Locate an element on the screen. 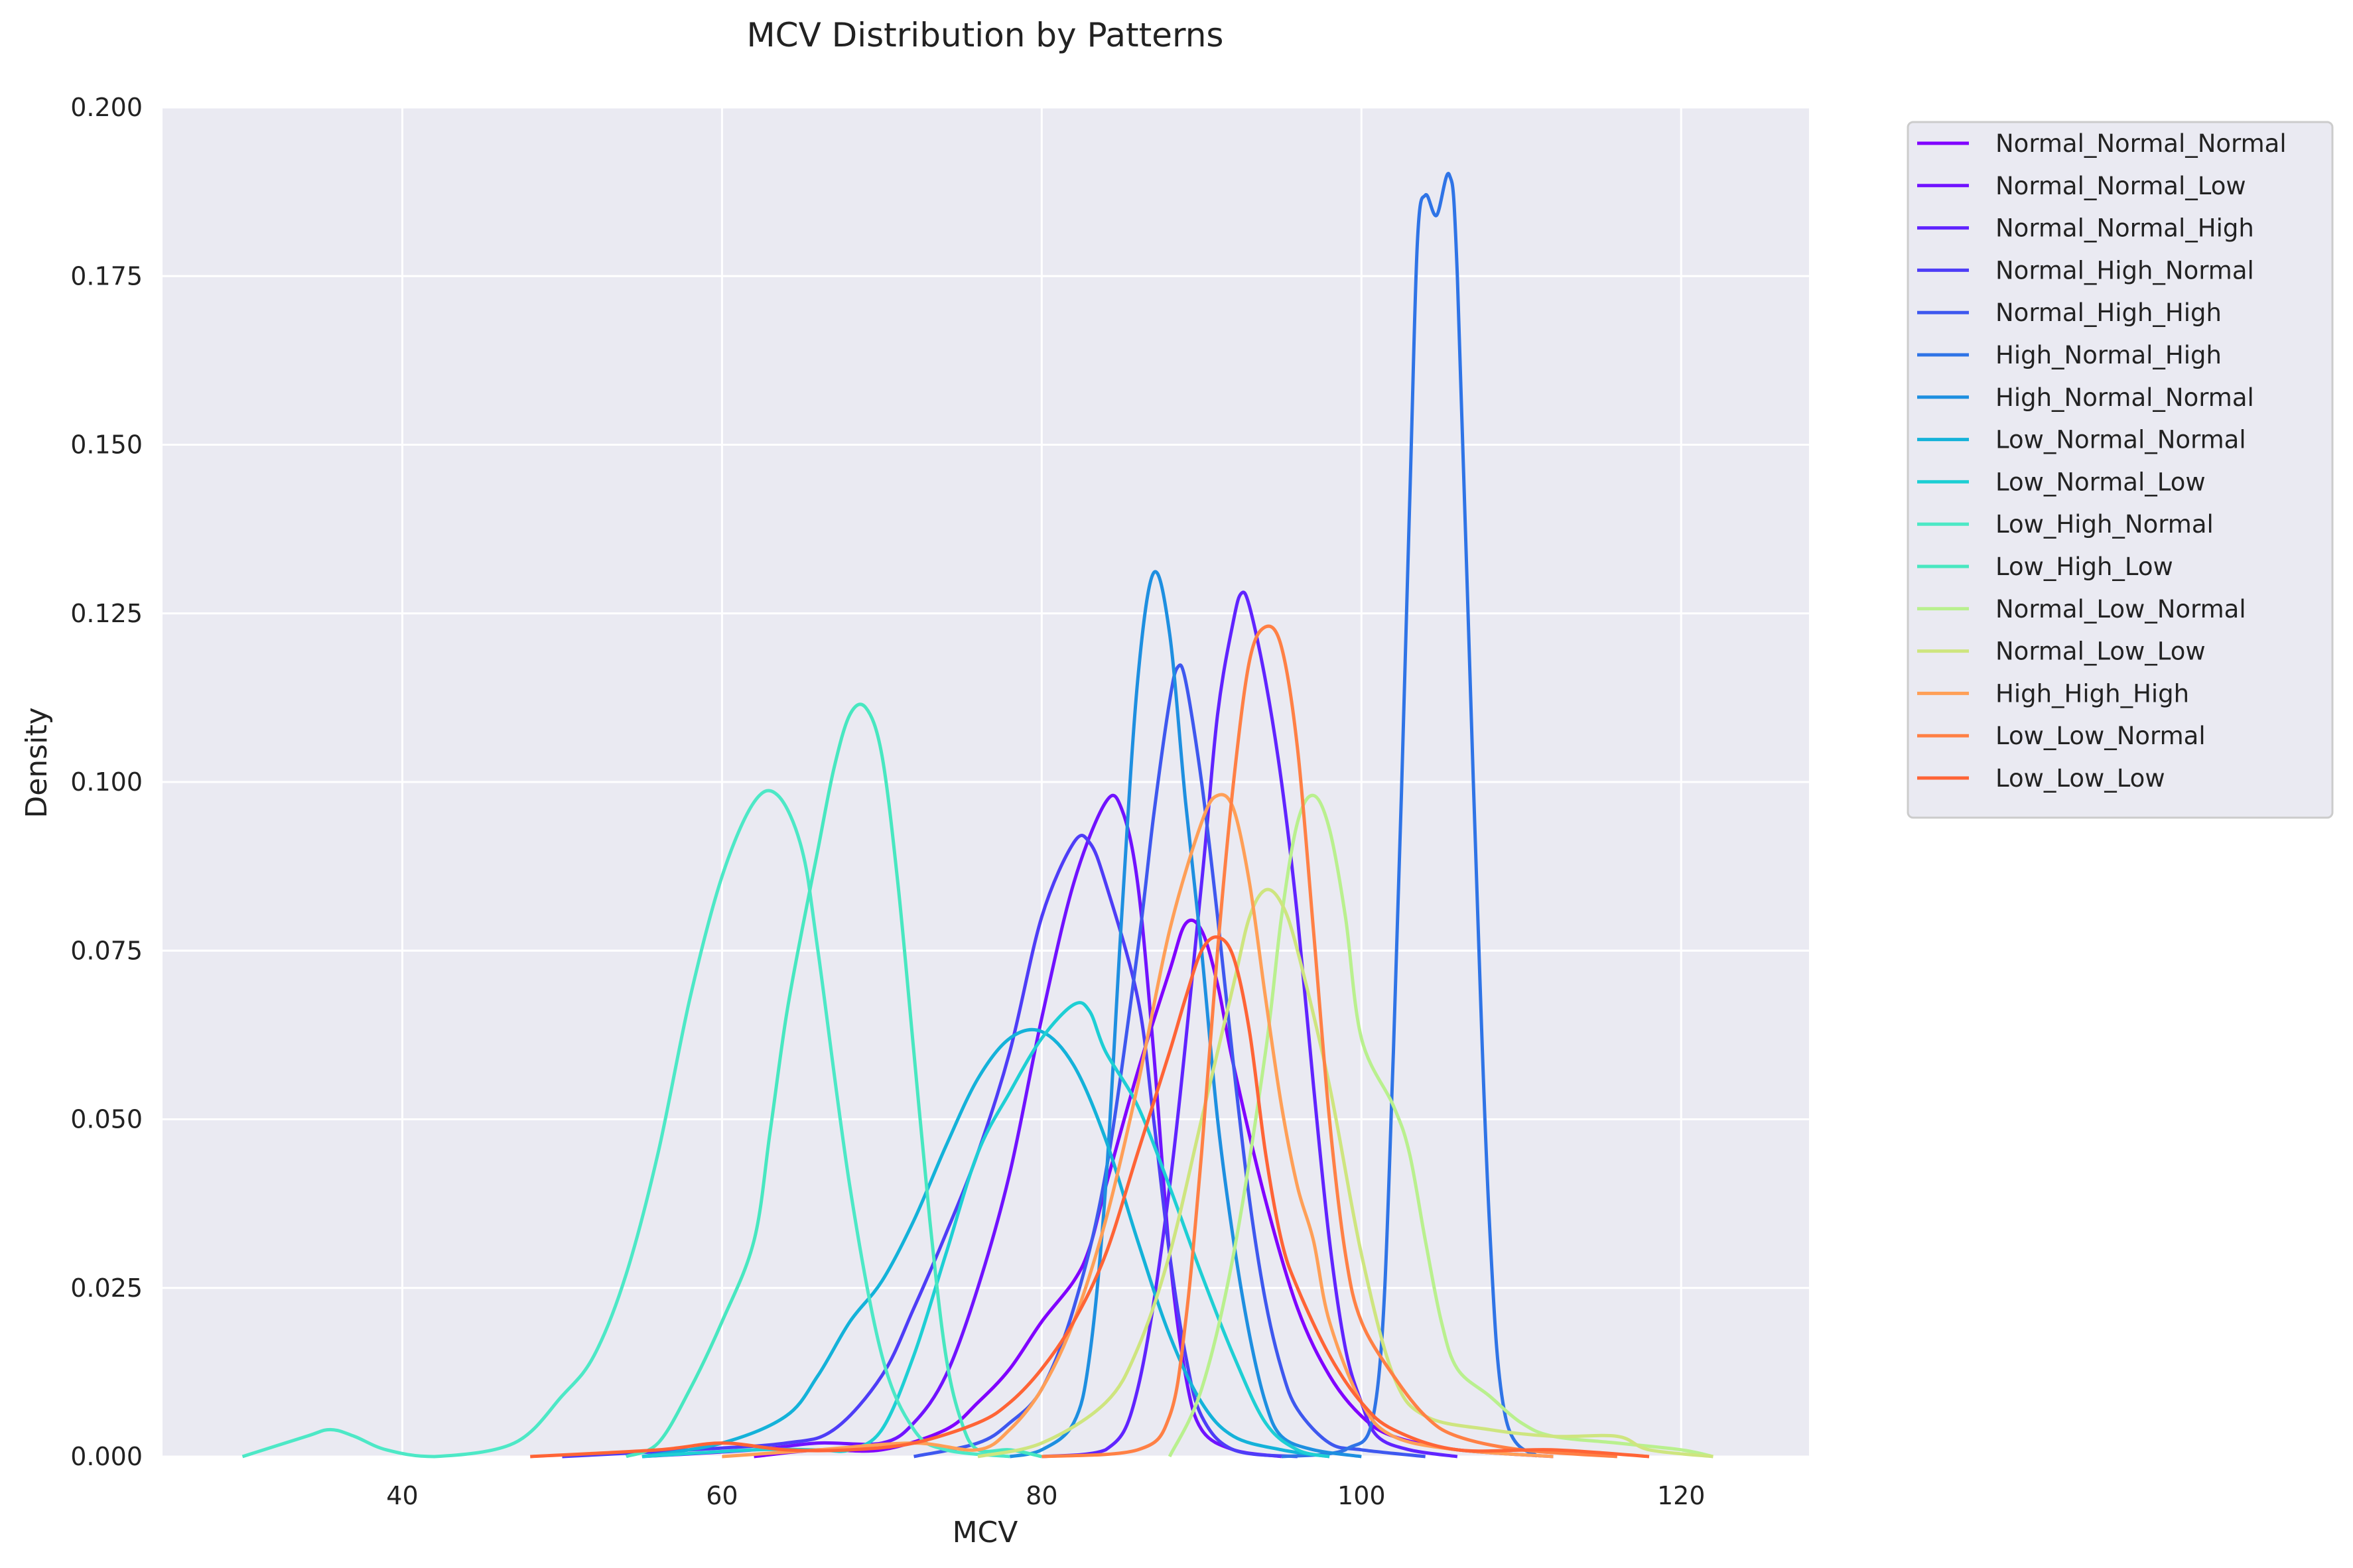  series-line-normal-normal-high is located at coordinates (1250, 1024).